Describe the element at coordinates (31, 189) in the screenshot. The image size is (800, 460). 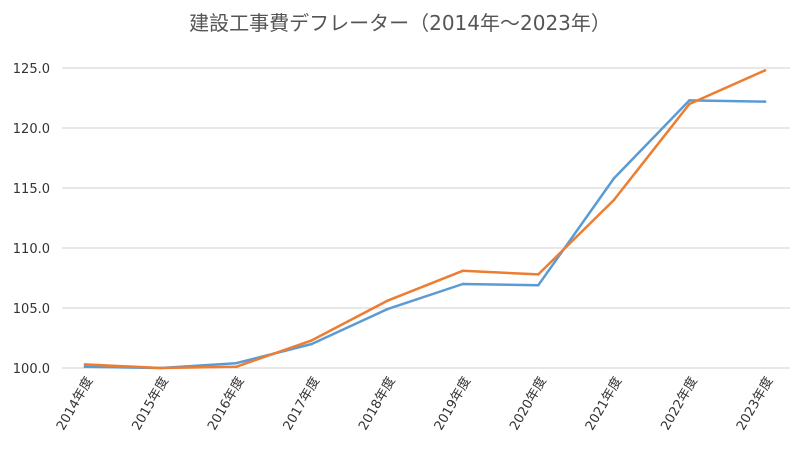
I see `y-tick-label: 115.0` at that location.